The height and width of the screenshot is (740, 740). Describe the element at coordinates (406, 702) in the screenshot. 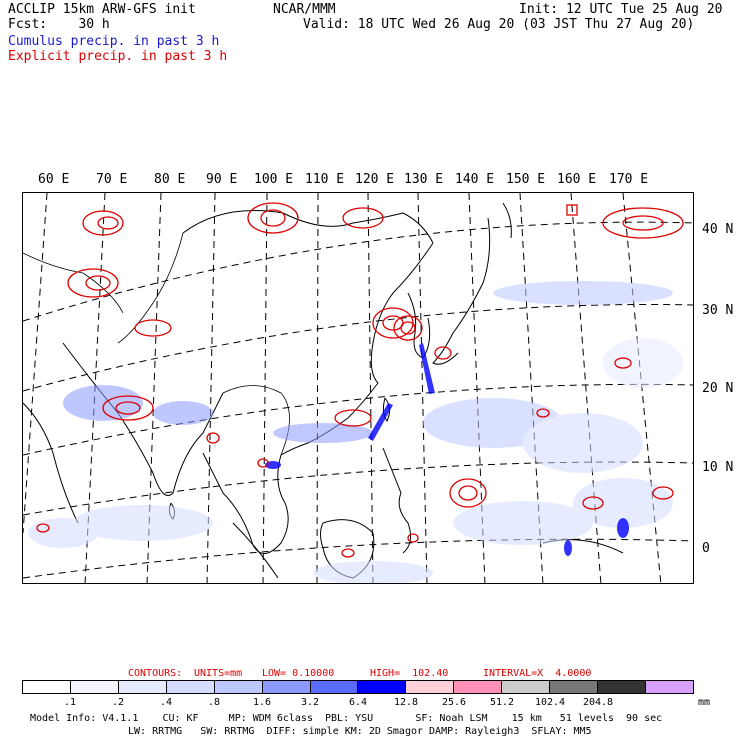

I see `colorbar-tick-label: 12.8` at that location.